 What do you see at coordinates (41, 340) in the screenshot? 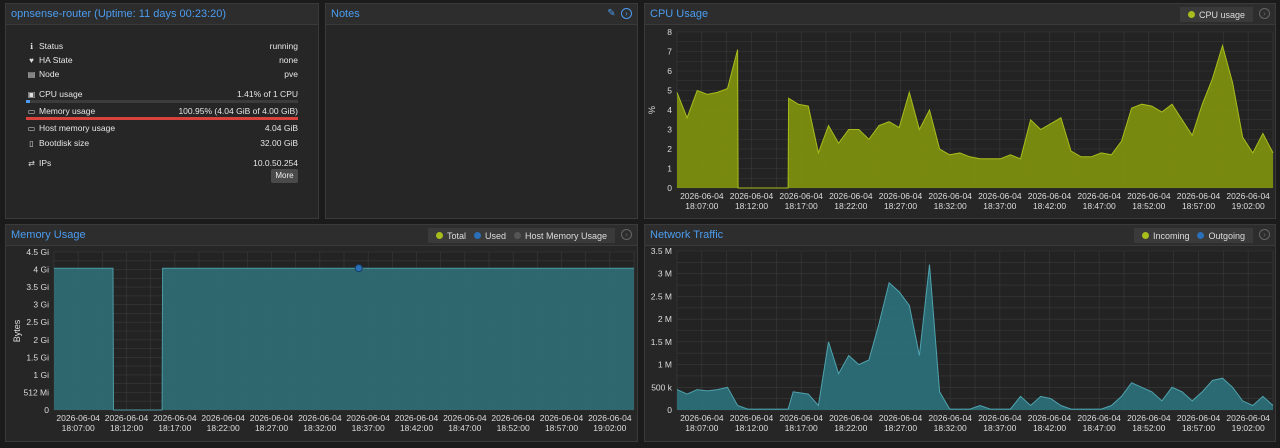
I see `y-tick-label: 2 Gi` at bounding box center [41, 340].